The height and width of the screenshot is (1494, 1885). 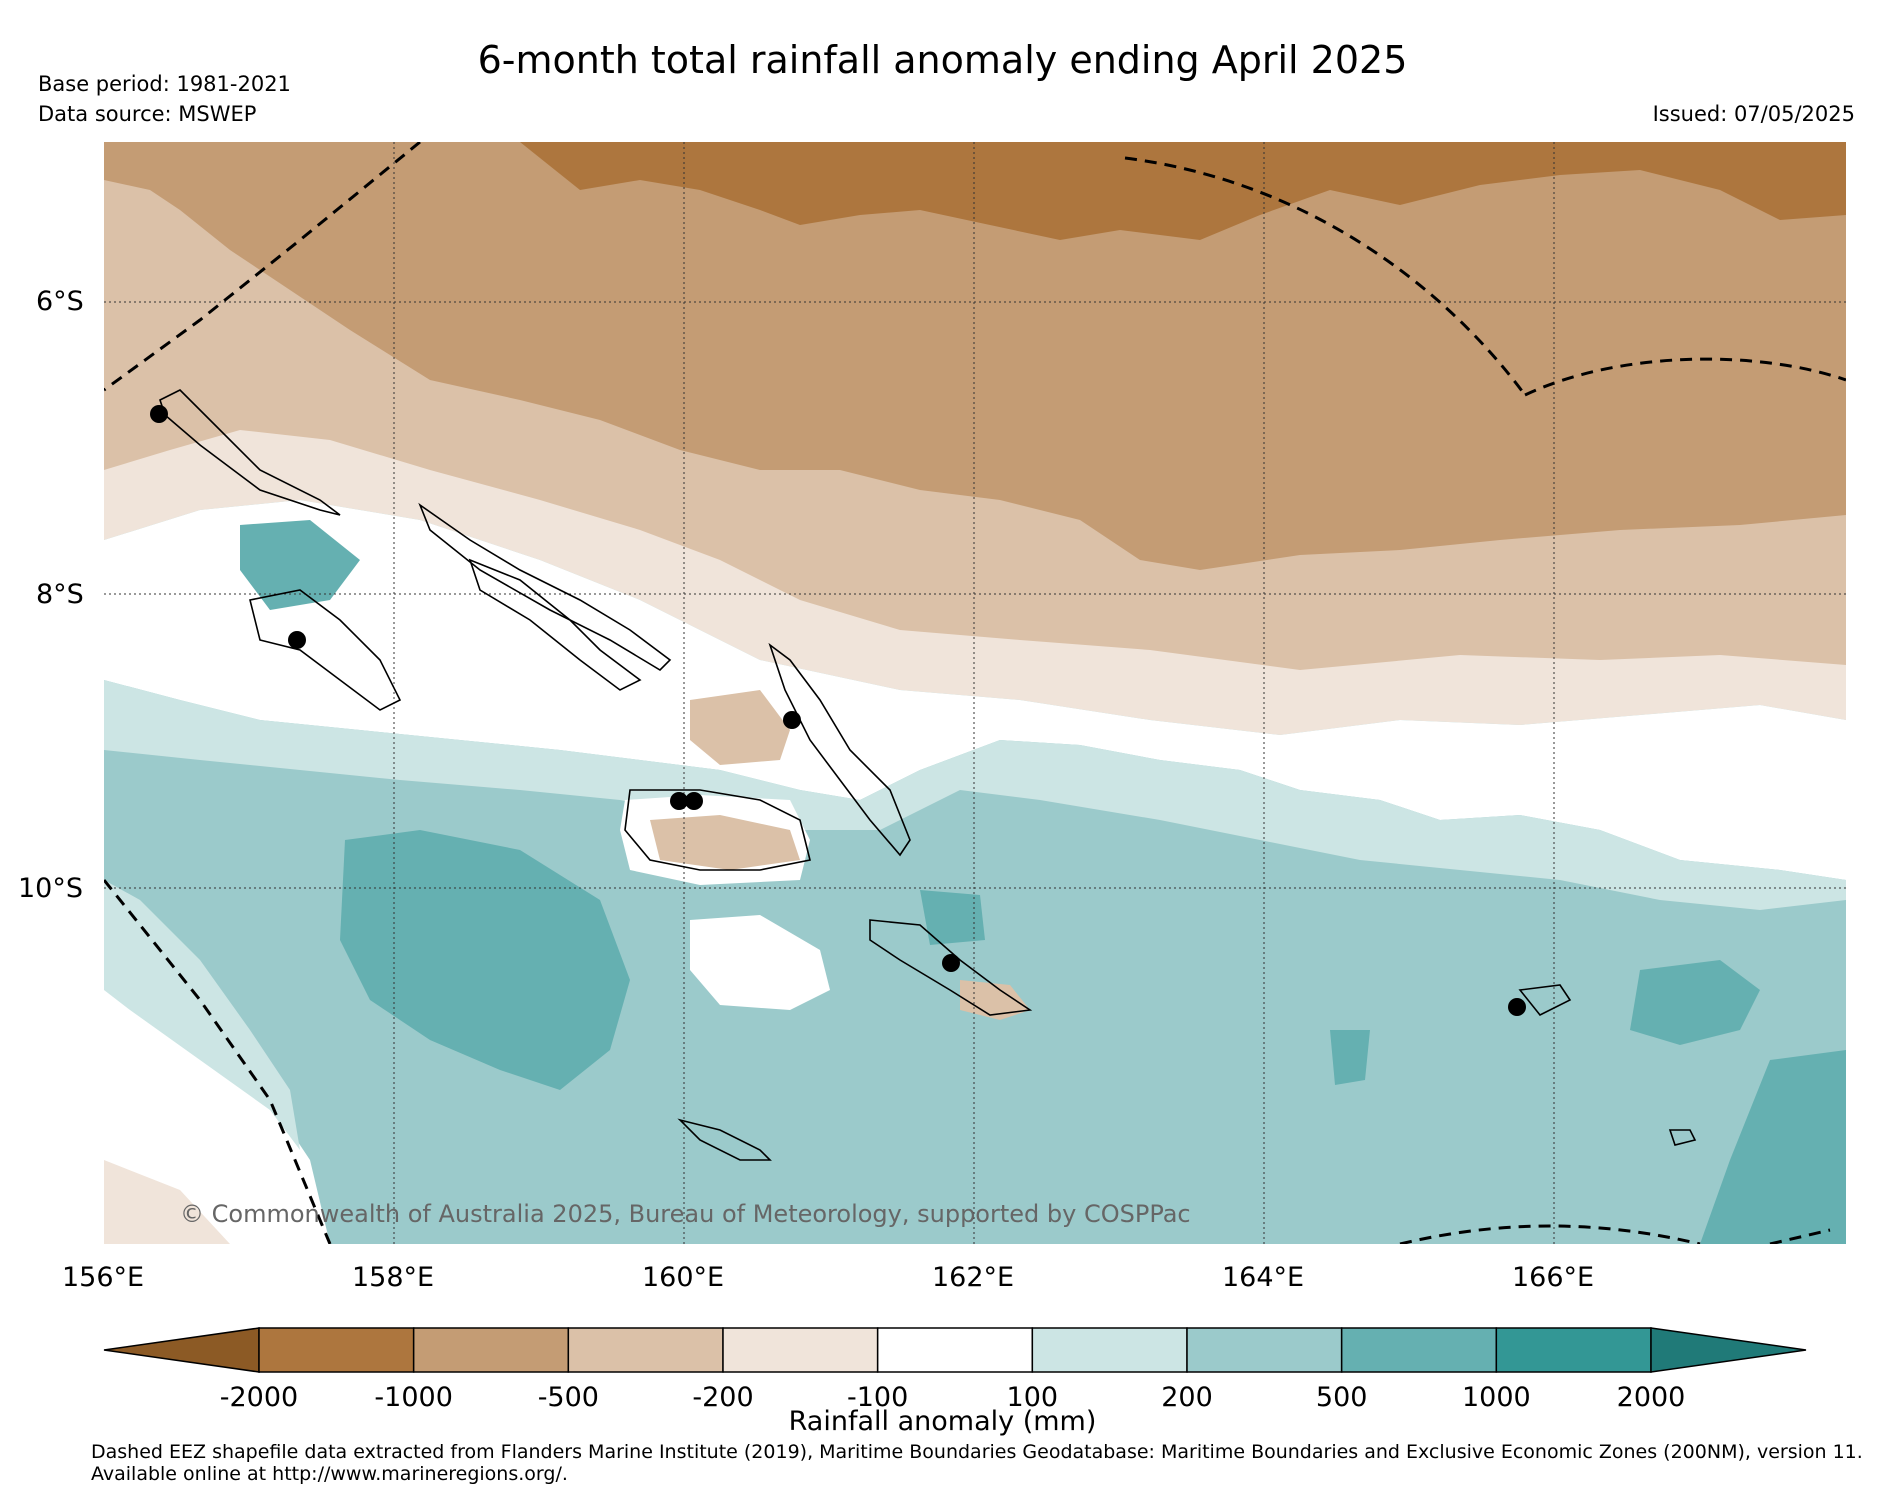 I want to click on lon-label-158e: 158°E, so click(x=393, y=1277).